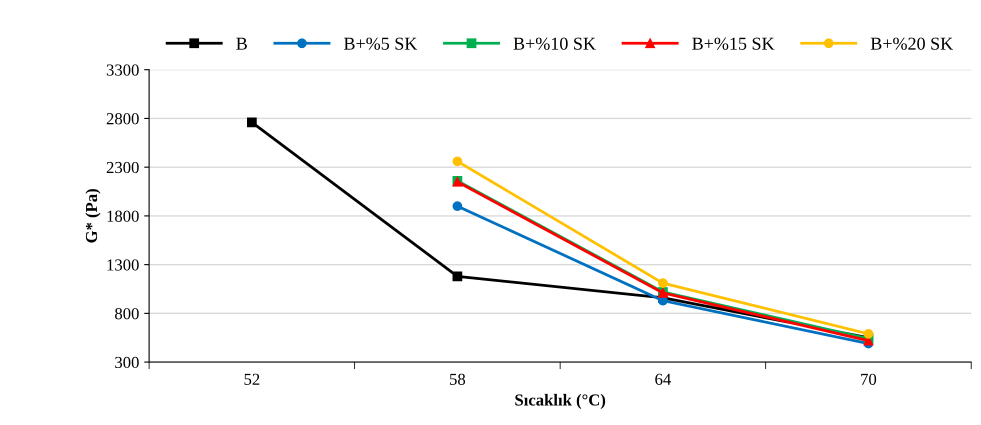 This screenshot has width=981, height=425. Describe the element at coordinates (122, 168) in the screenshot. I see `y-tick-label: 2300` at that location.